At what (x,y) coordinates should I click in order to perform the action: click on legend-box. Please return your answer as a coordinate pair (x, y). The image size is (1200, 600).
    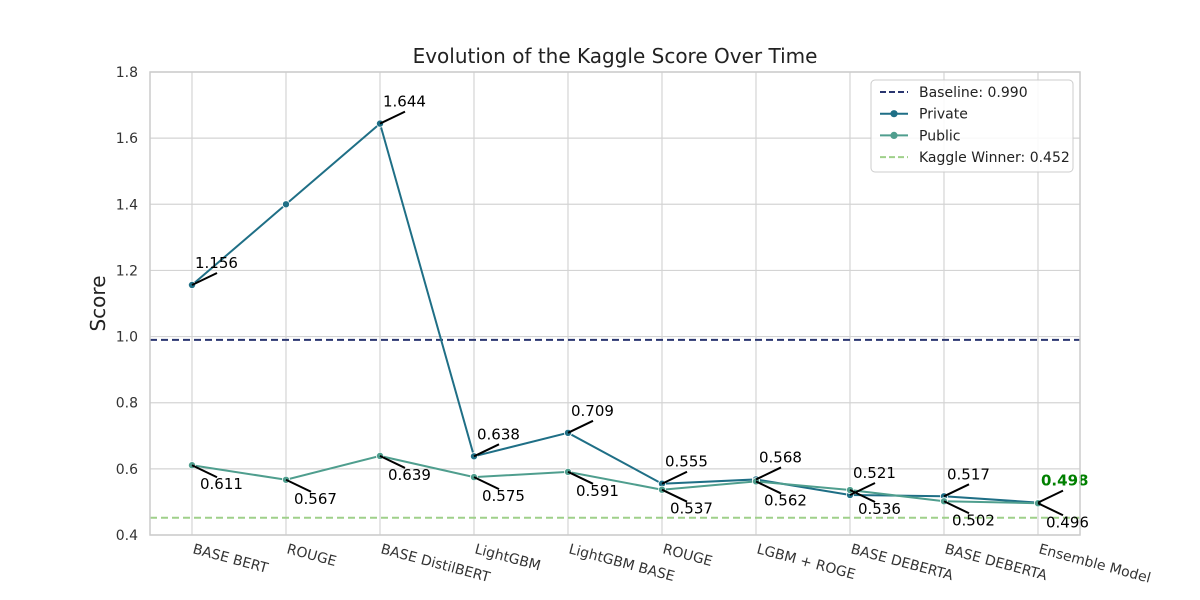
    Looking at the image, I should click on (972, 126).